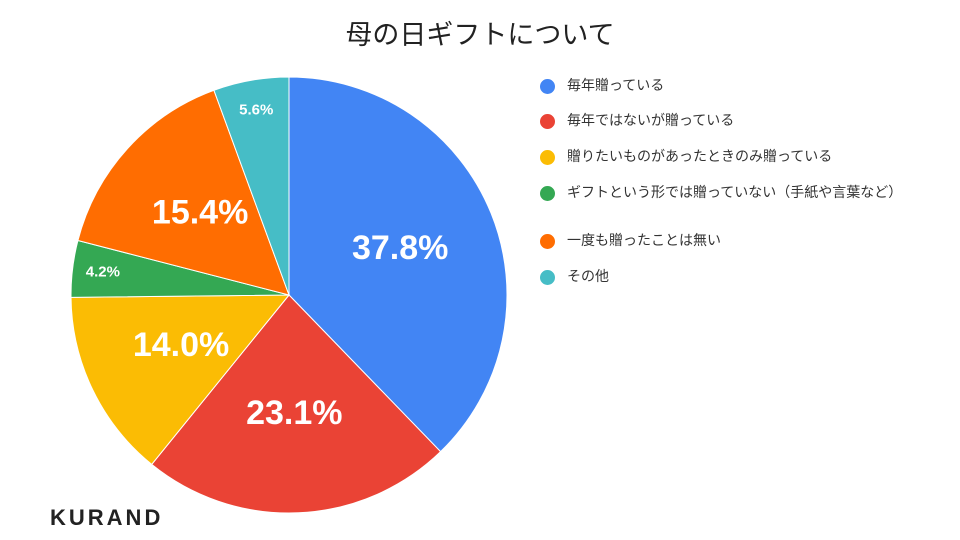 Image resolution: width=960 pixels, height=540 pixels. I want to click on legend-item: ギフトという形では贈っていない（手紙や言葉など）, so click(721, 193).